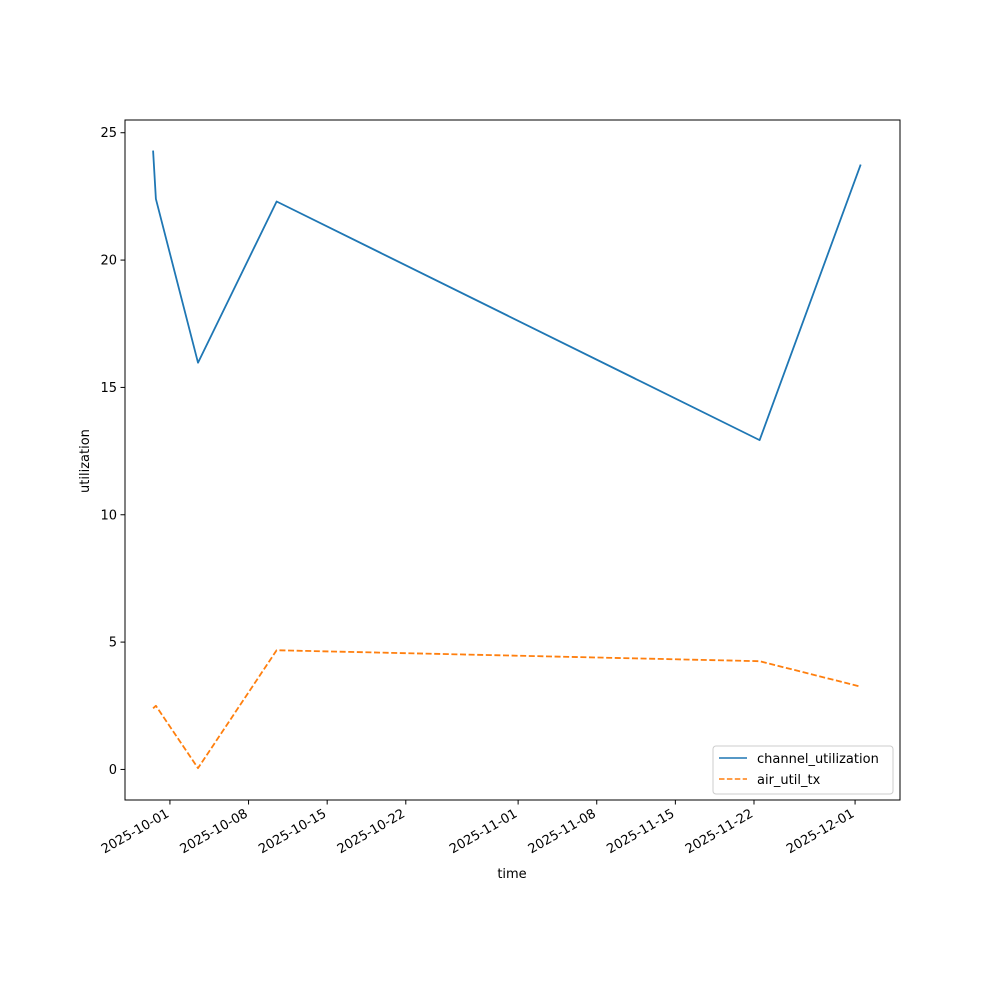 The image size is (1000, 1004). Describe the element at coordinates (818, 759) in the screenshot. I see `legend-label-channel-utilization: channel_utilization` at that location.